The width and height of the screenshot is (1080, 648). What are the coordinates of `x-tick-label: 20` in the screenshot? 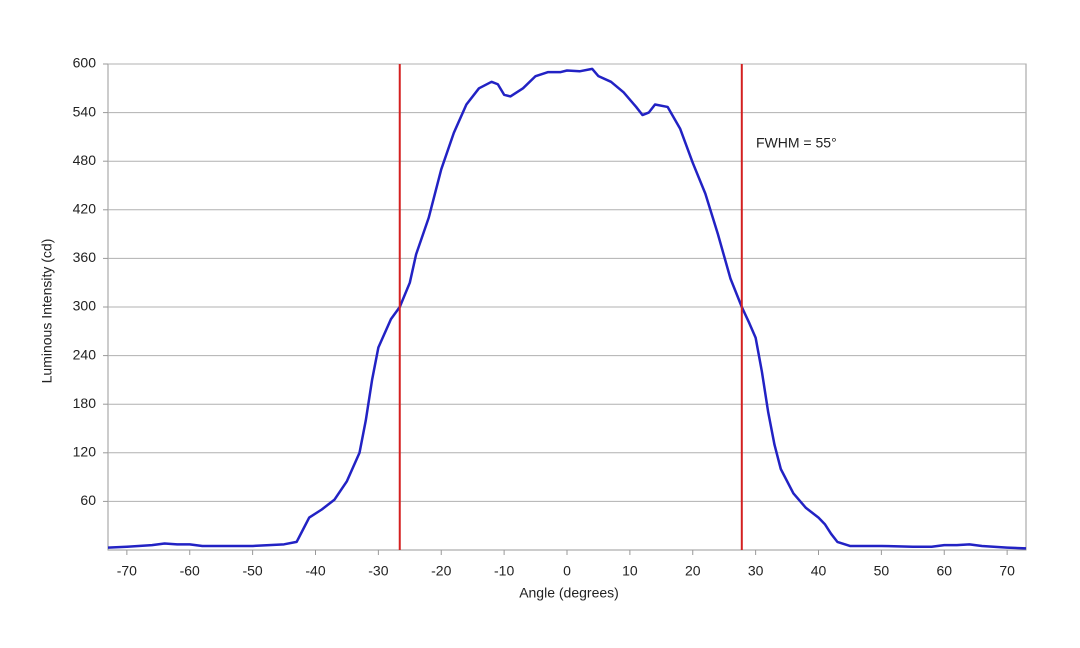 It's located at (693, 571).